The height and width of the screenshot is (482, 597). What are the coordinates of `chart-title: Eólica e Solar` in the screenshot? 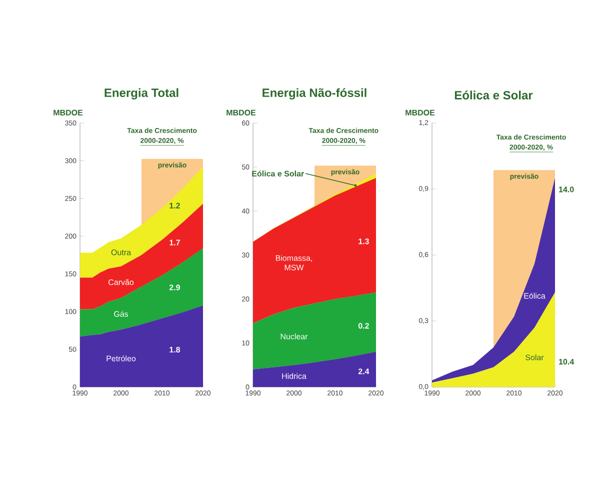 It's located at (493, 95).